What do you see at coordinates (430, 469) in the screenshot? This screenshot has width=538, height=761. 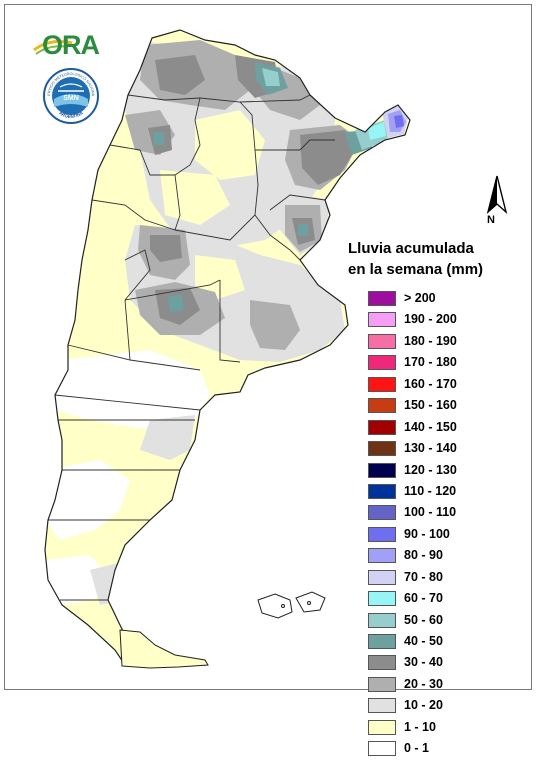 I see `legend-label: 120 - 130` at bounding box center [430, 469].